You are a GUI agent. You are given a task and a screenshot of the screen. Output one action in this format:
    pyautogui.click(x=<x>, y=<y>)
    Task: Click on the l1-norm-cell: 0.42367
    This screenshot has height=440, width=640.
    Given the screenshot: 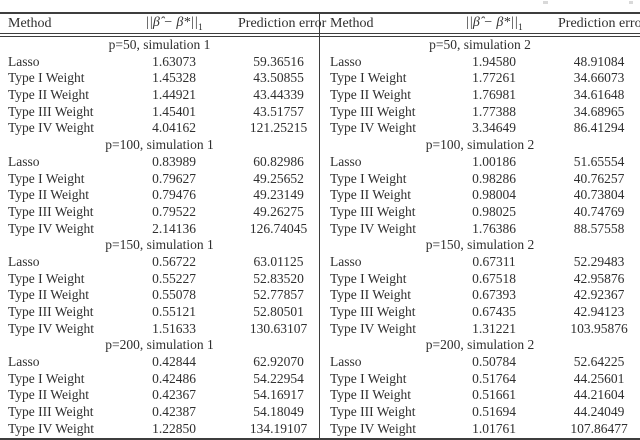 What is the action you would take?
    pyautogui.click(x=174, y=395)
    